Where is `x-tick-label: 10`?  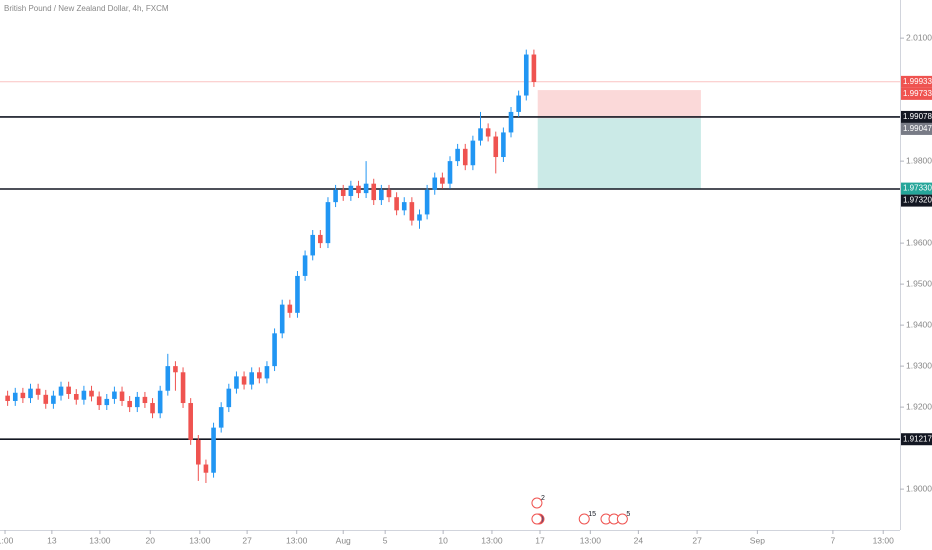 x-tick-label: 10 is located at coordinates (443, 540).